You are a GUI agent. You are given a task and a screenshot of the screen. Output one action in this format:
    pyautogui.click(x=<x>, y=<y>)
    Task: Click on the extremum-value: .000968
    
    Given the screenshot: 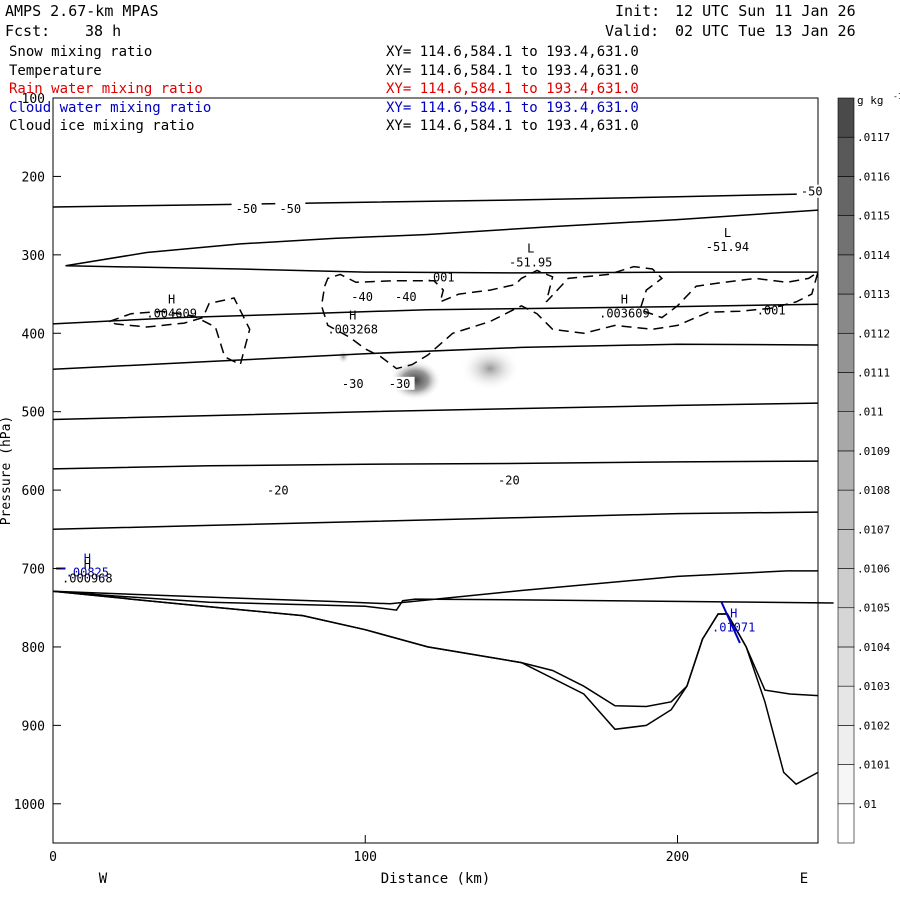 What is the action you would take?
    pyautogui.click(x=87, y=579)
    